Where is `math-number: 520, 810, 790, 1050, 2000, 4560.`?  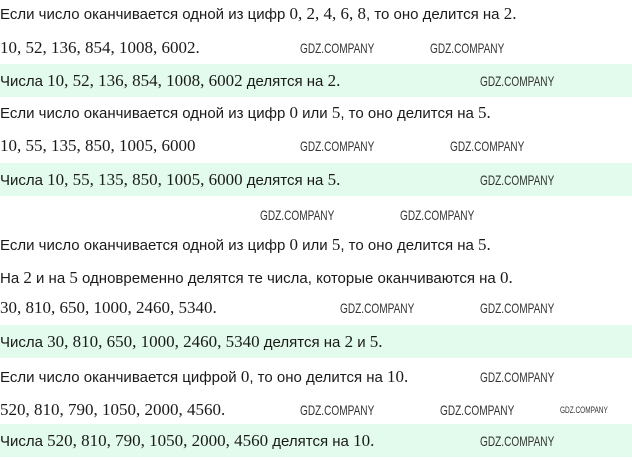 math-number: 520, 810, 790, 1050, 2000, 4560. is located at coordinates (113, 409).